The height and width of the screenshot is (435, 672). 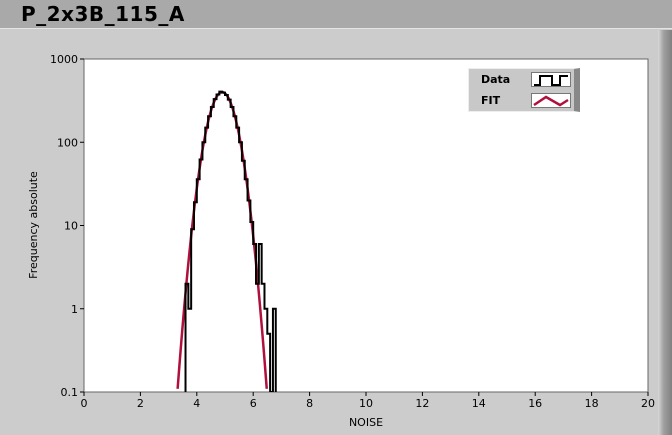 What do you see at coordinates (551, 79) in the screenshot?
I see `step-line-icon` at bounding box center [551, 79].